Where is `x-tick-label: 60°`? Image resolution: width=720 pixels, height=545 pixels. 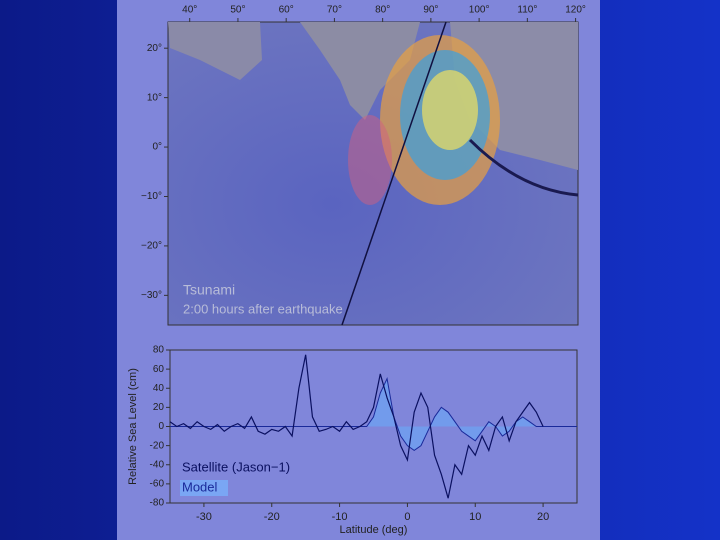
x-tick-label: 60° is located at coordinates (286, 10).